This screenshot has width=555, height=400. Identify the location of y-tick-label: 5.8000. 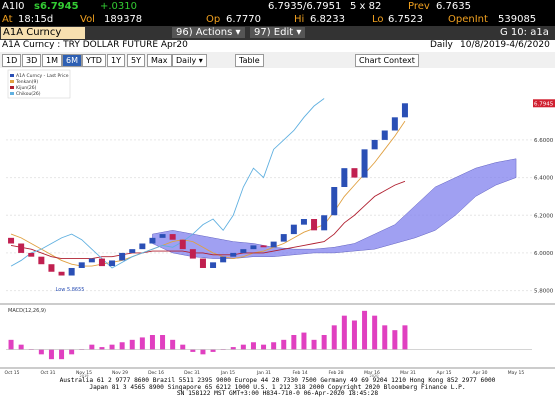
(544, 292).